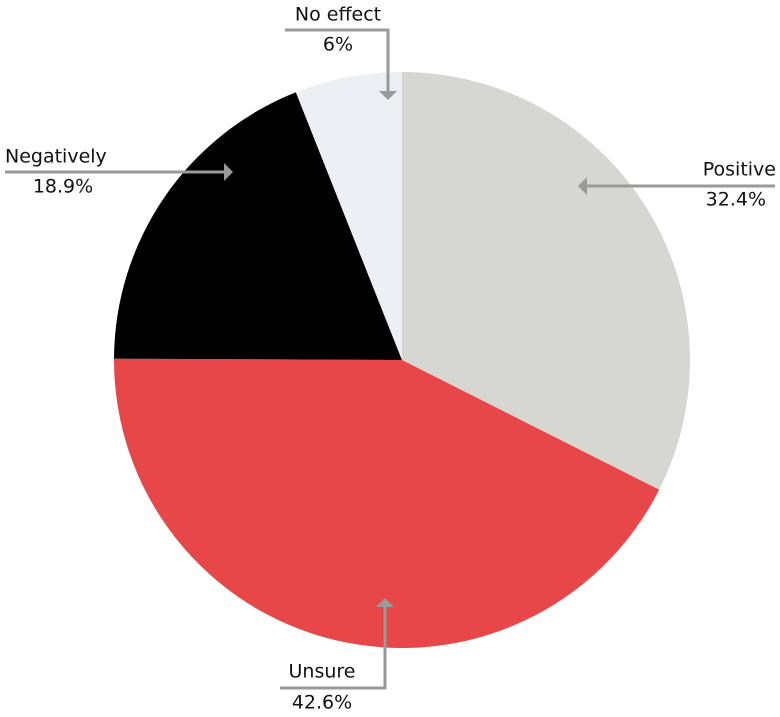 The height and width of the screenshot is (717, 780). I want to click on slice-name: Negatively, so click(56, 157).